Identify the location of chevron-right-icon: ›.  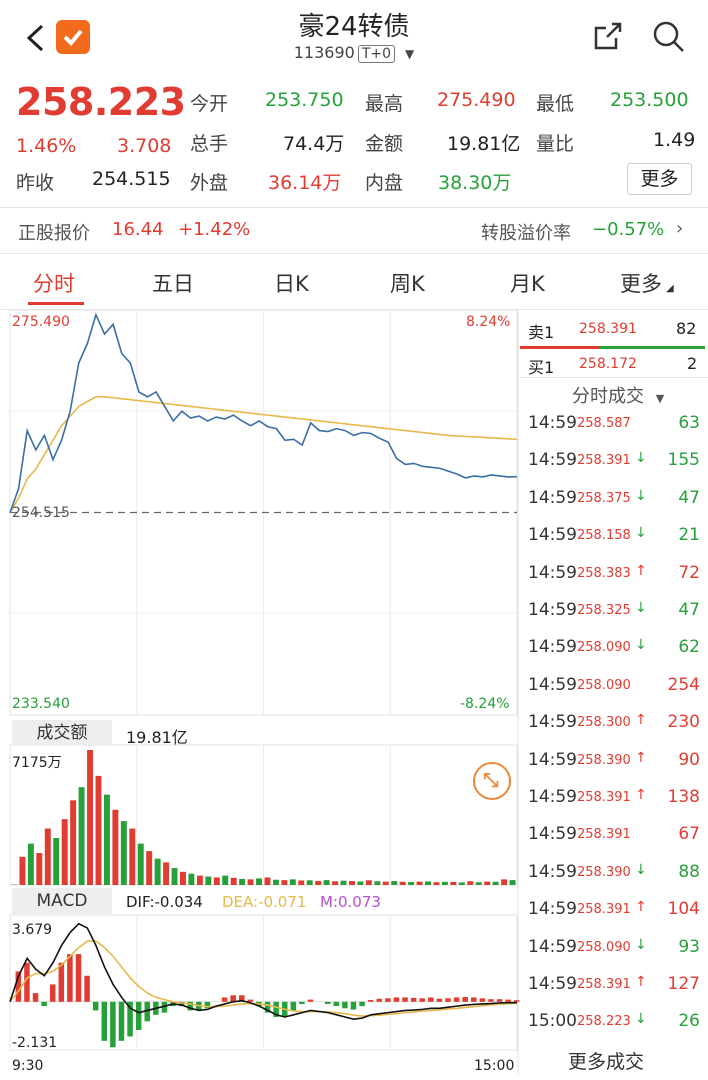
(680, 228).